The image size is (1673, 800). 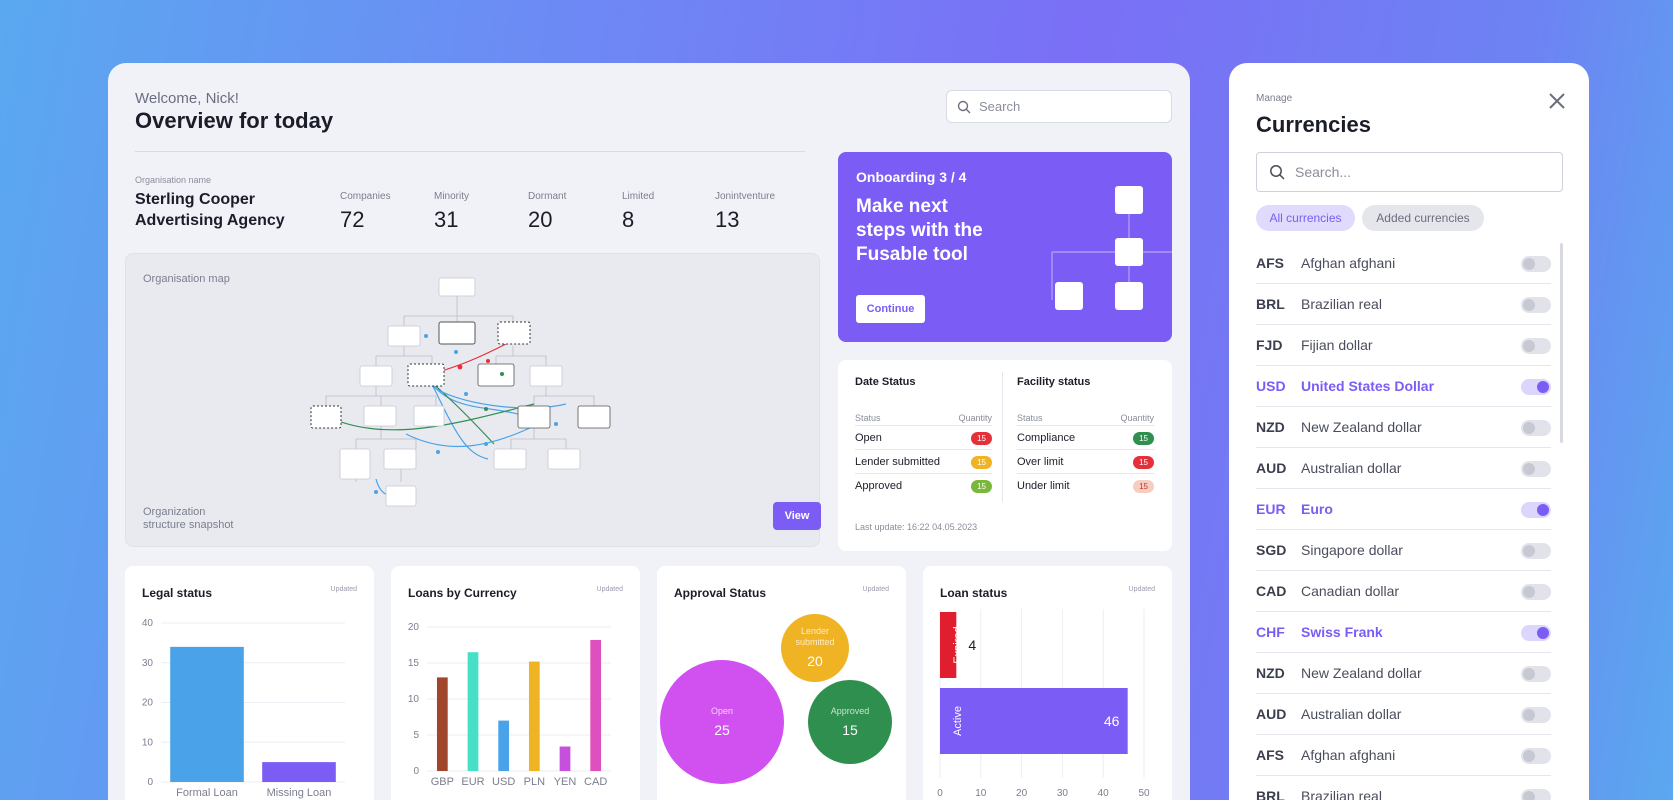 I want to click on close-icon, so click(x=1557, y=101).